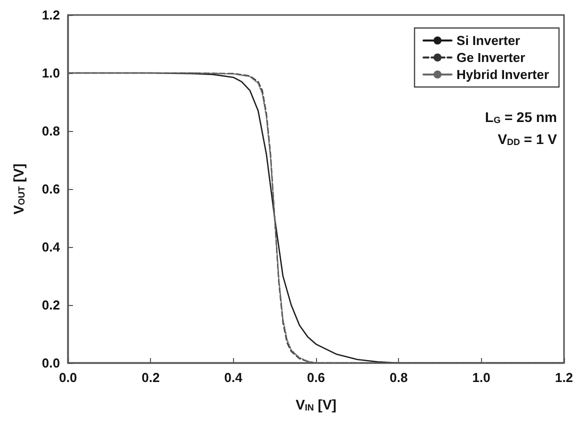  I want to click on y-tick-label: 0.2, so click(51, 305).